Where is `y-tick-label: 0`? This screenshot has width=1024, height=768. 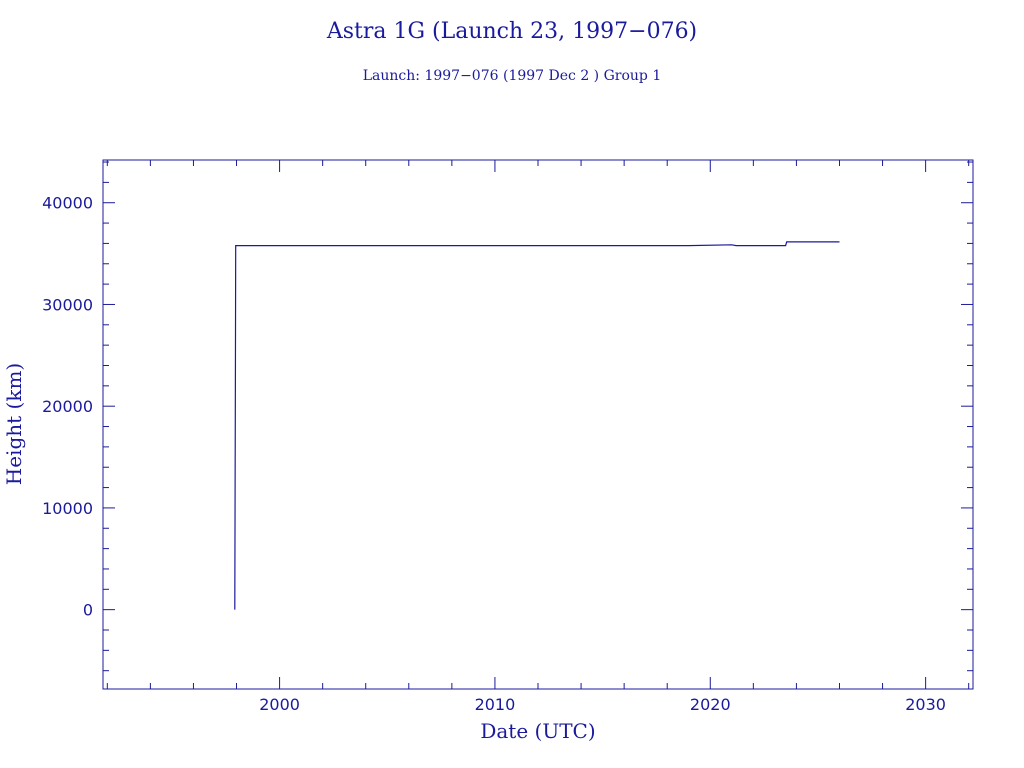
y-tick-label: 0 is located at coordinates (88, 610).